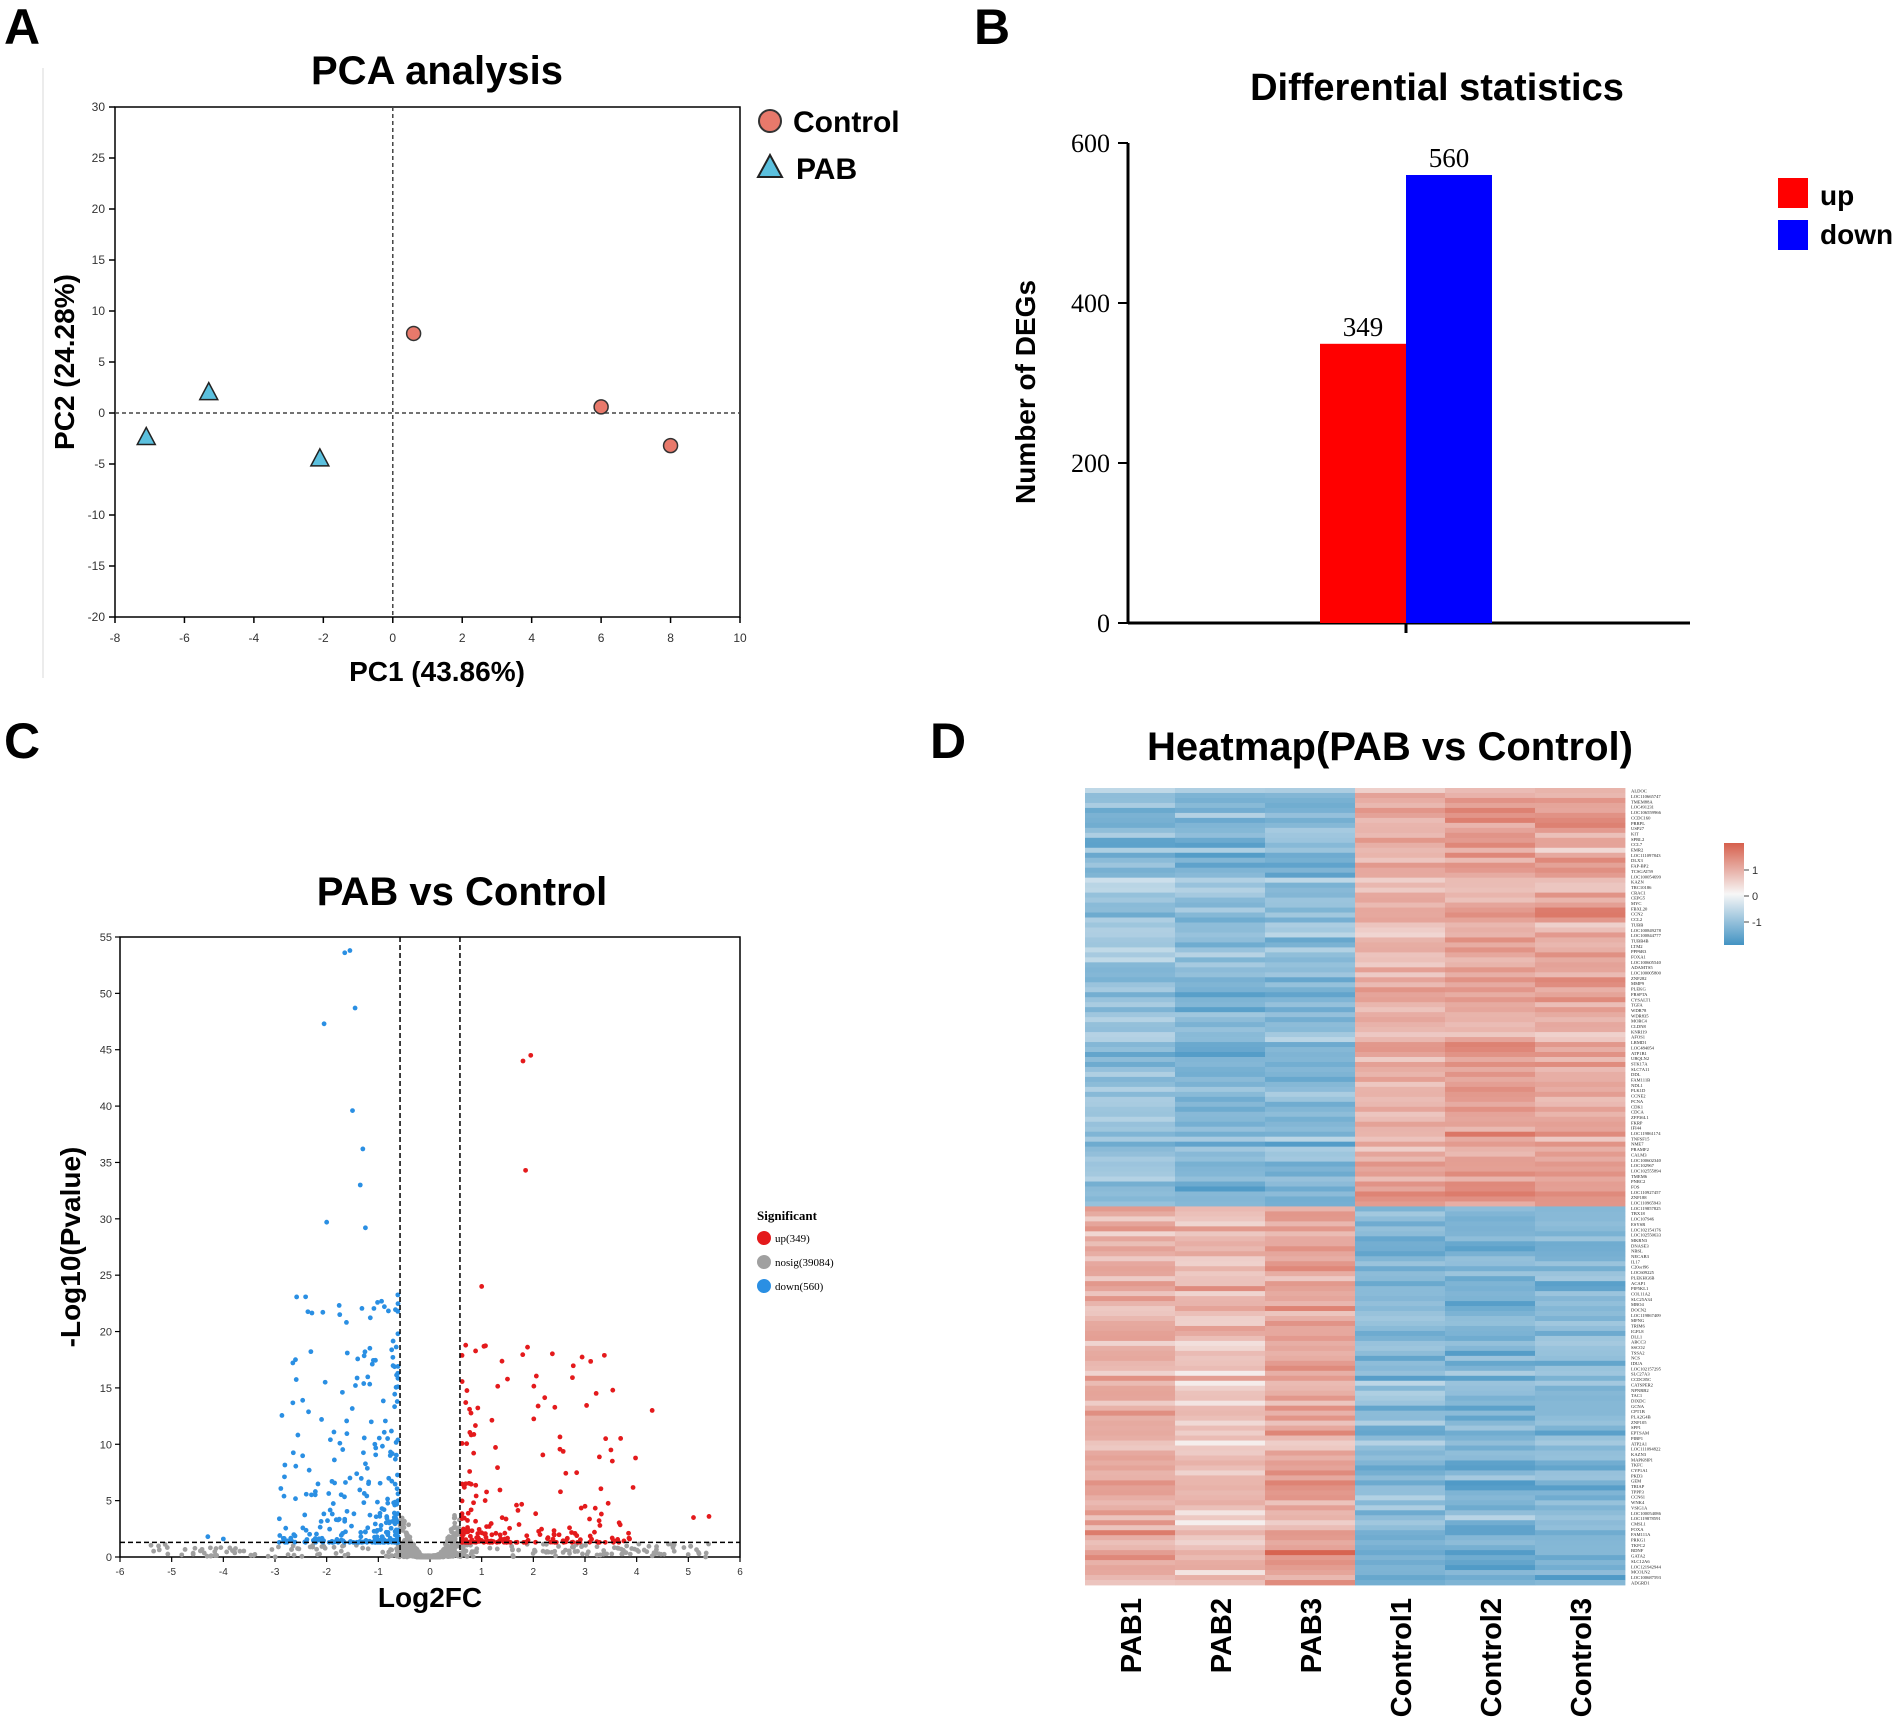 Image resolution: width=1902 pixels, height=1721 pixels. What do you see at coordinates (1639, 1053) in the screenshot?
I see `heatmap-gene-label: ATP1B1` at bounding box center [1639, 1053].